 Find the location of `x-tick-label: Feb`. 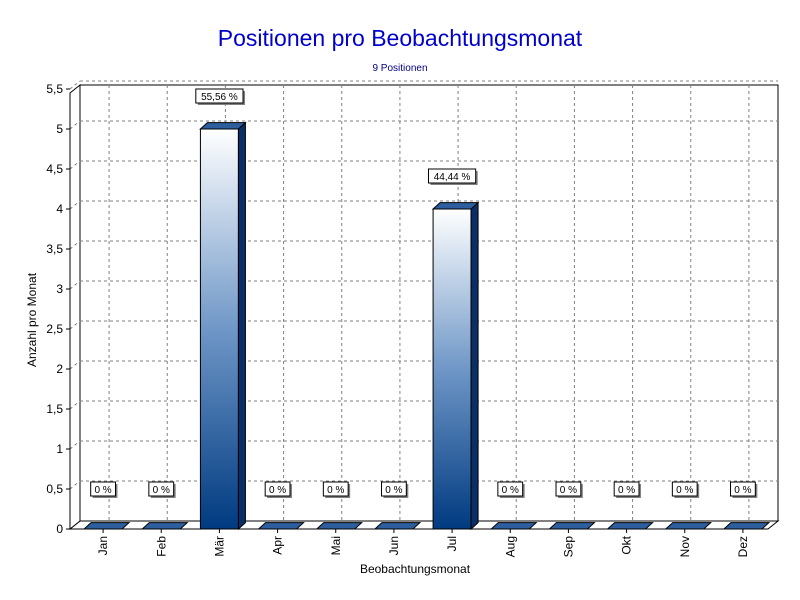

x-tick-label: Feb is located at coordinates (161, 546).